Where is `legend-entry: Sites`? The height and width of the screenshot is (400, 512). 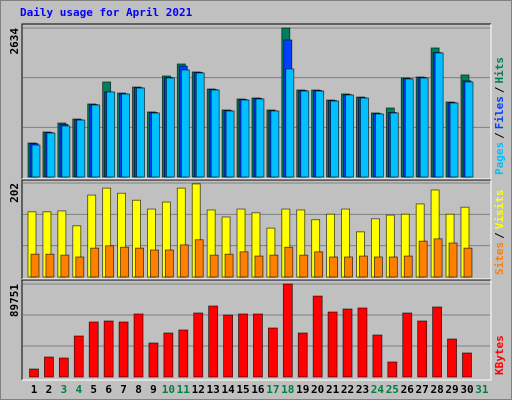 legend-entry: Sites is located at coordinates (499, 258).